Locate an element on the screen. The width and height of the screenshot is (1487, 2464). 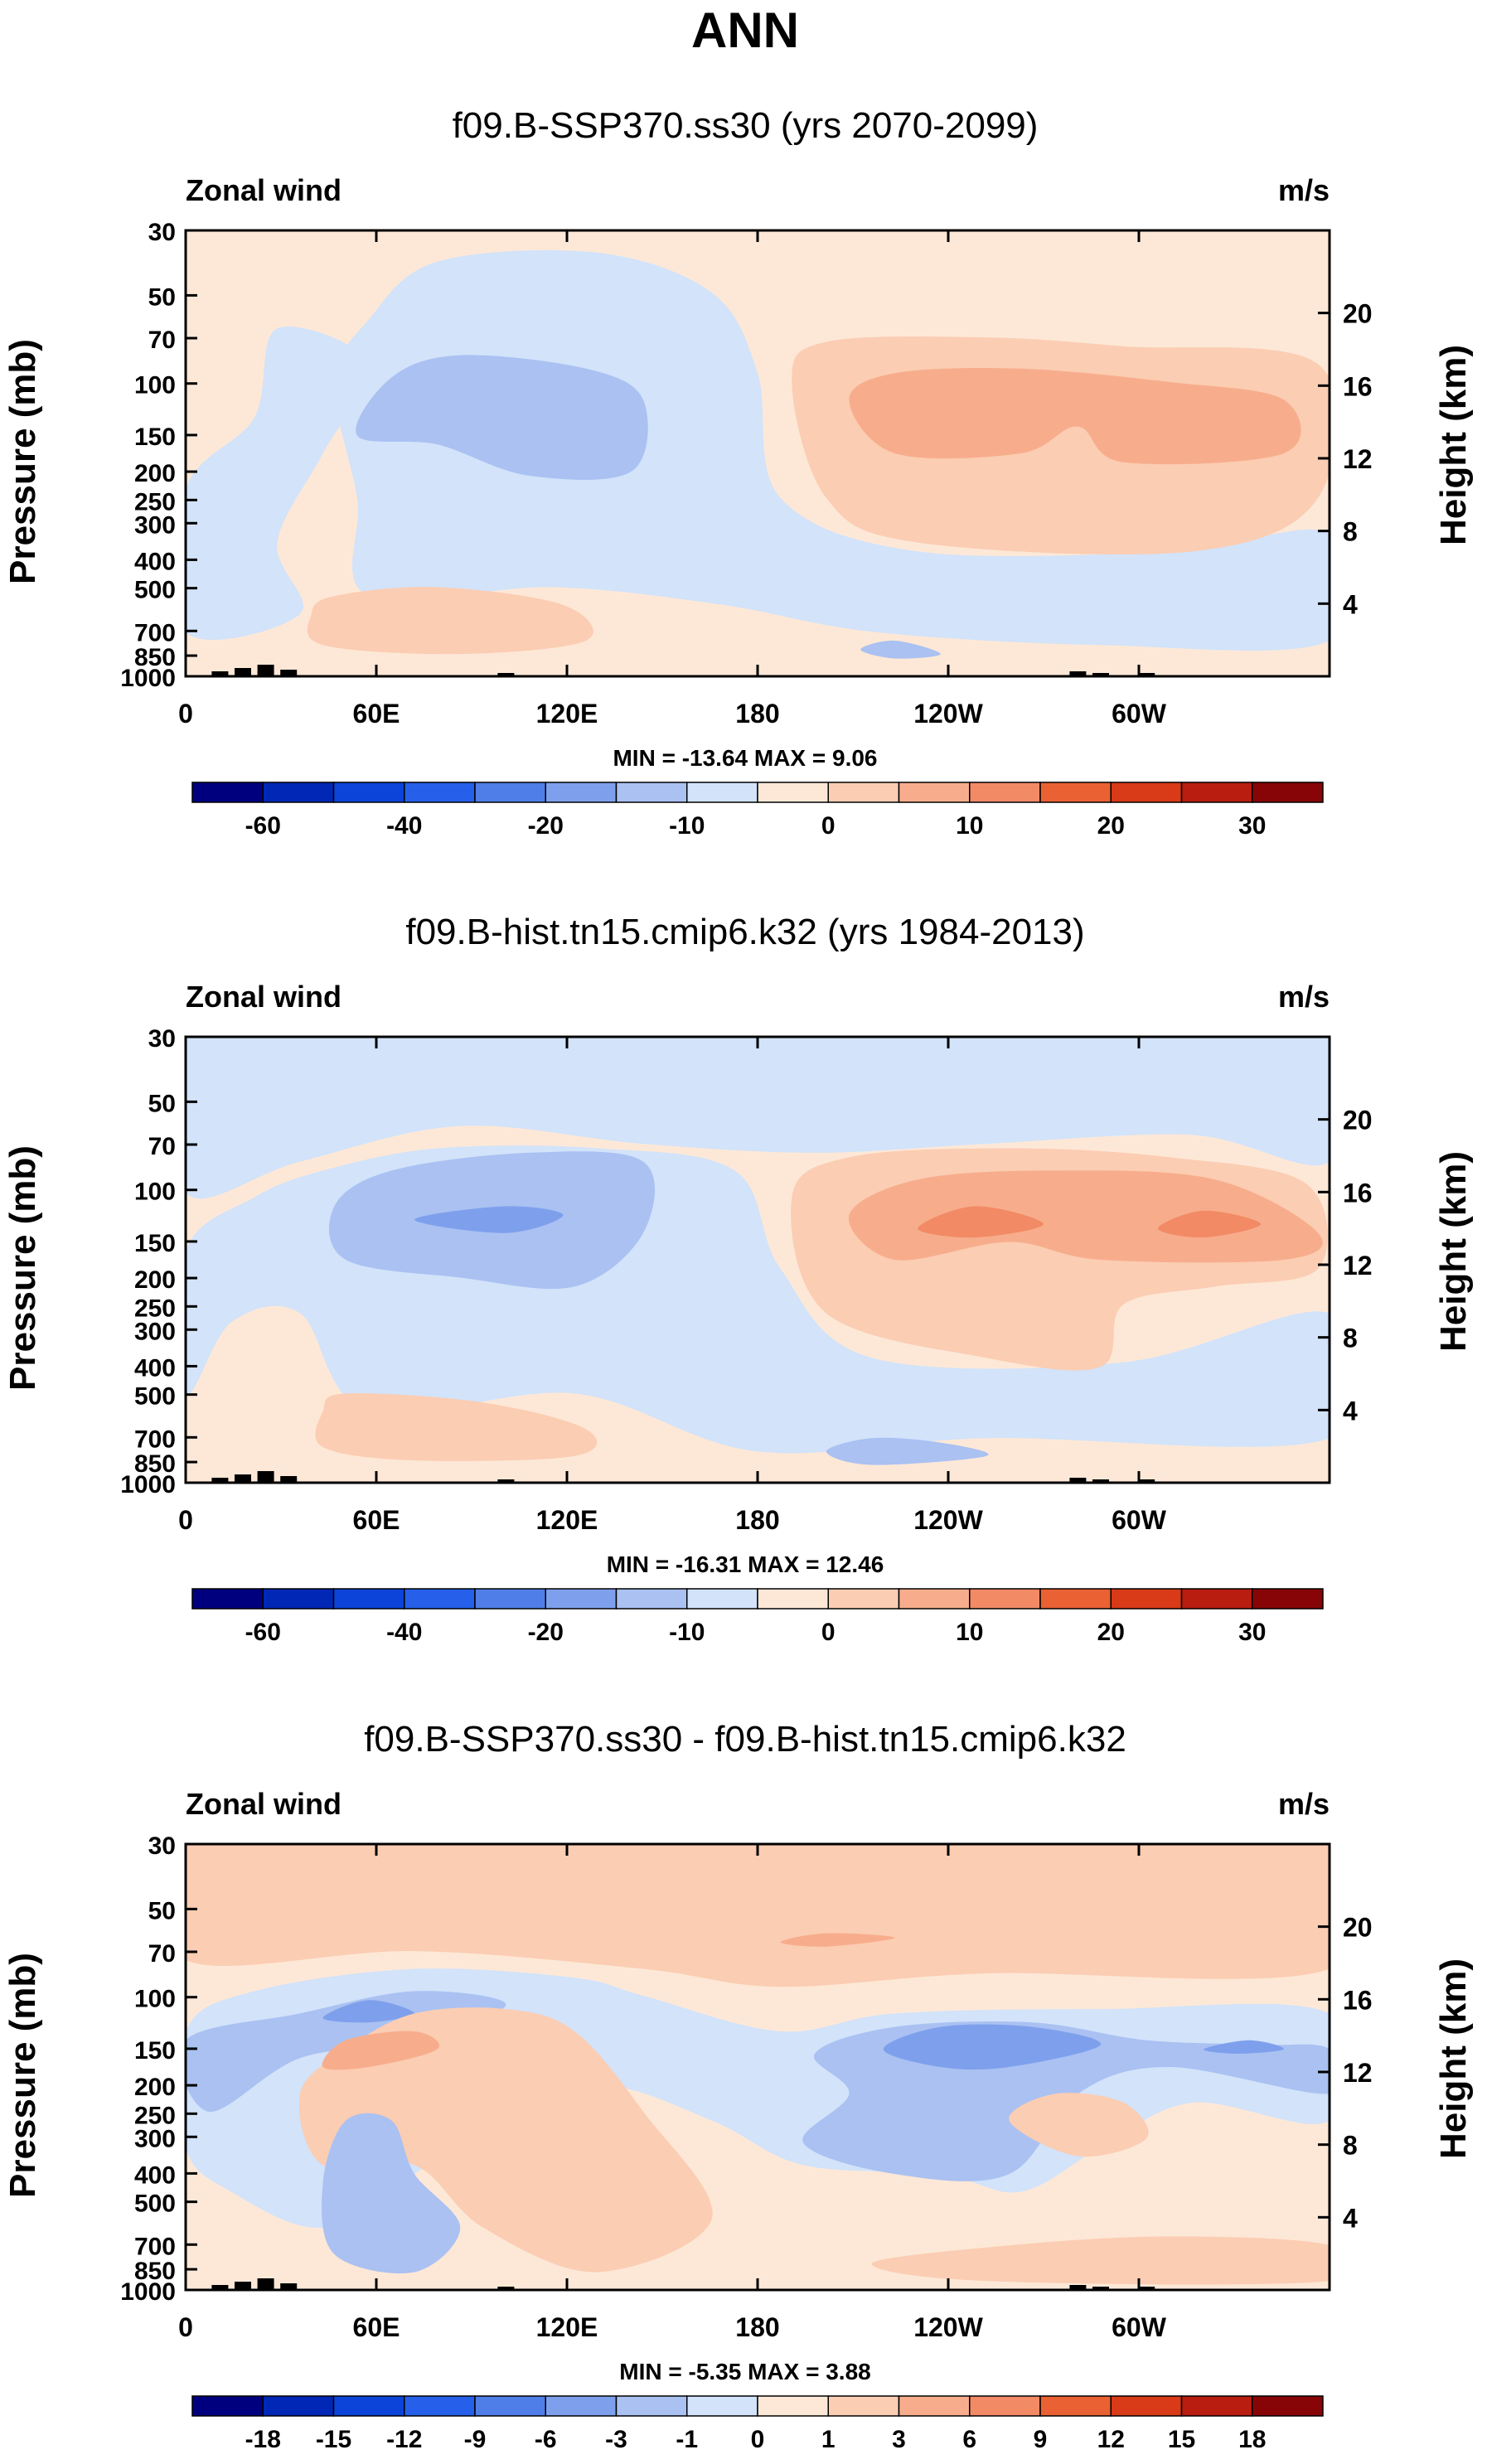
y-tick-label: 50 is located at coordinates (162, 297).